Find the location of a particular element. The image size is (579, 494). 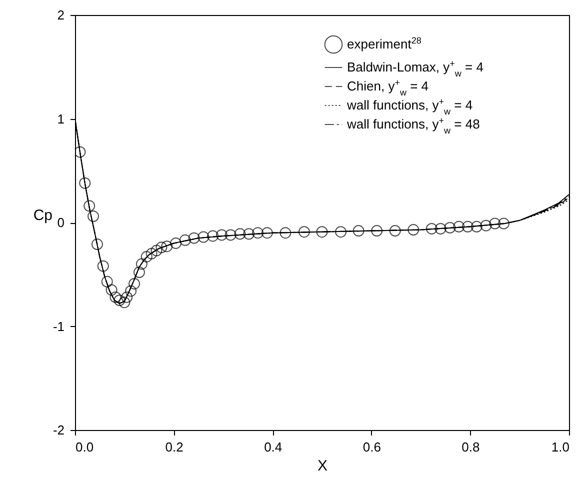

y-axis-title: Cp is located at coordinates (43, 215).